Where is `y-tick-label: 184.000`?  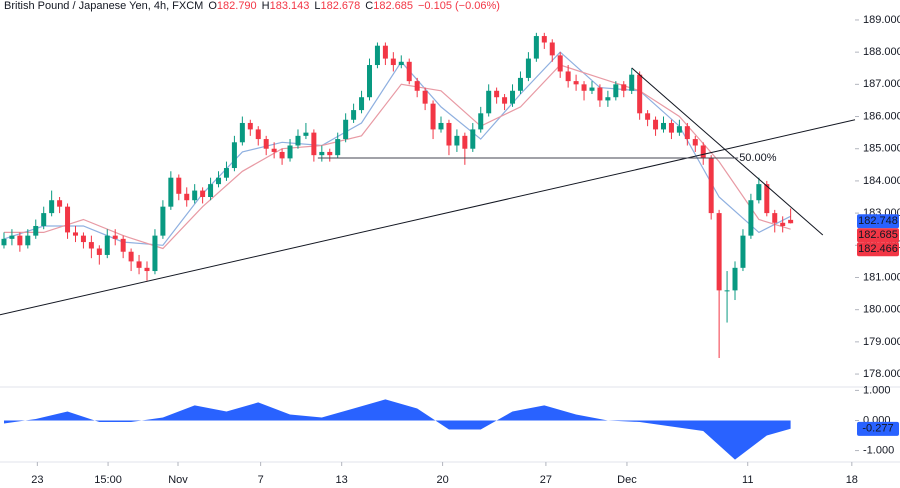
y-tick-label: 184.000 is located at coordinates (881, 181).